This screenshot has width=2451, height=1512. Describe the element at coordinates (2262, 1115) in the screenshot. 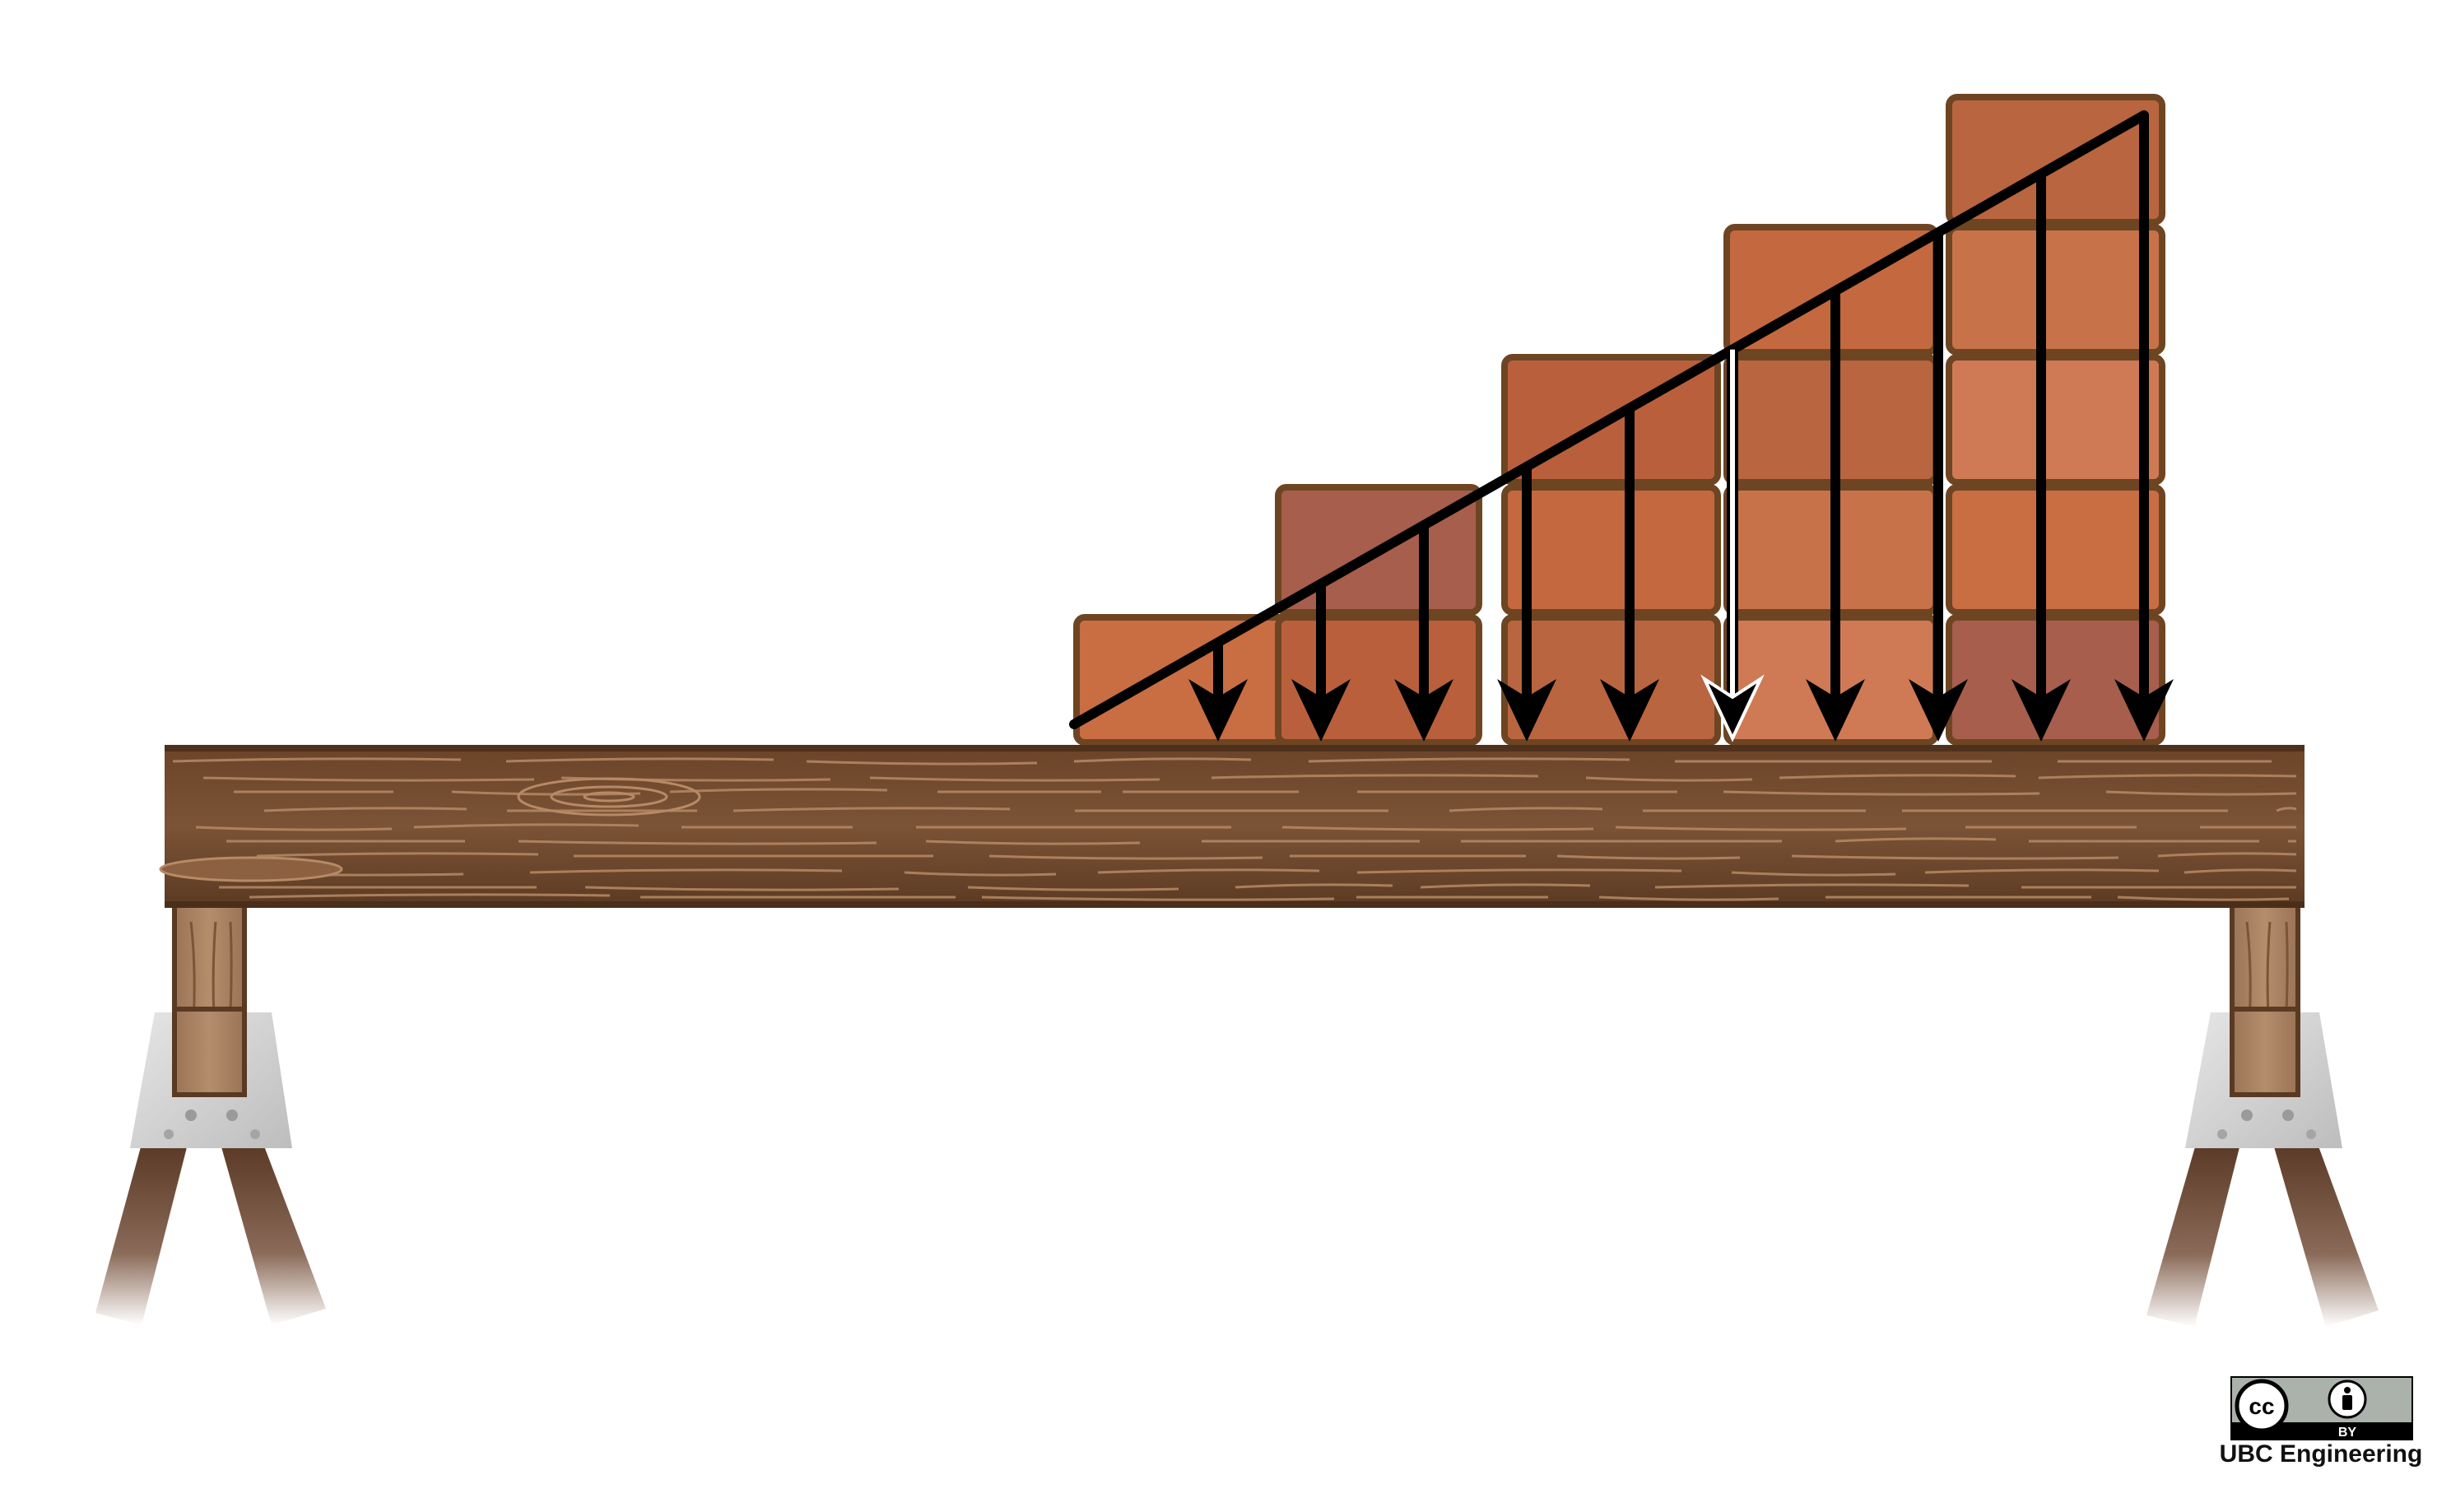

I see `right-sawhorse` at that location.